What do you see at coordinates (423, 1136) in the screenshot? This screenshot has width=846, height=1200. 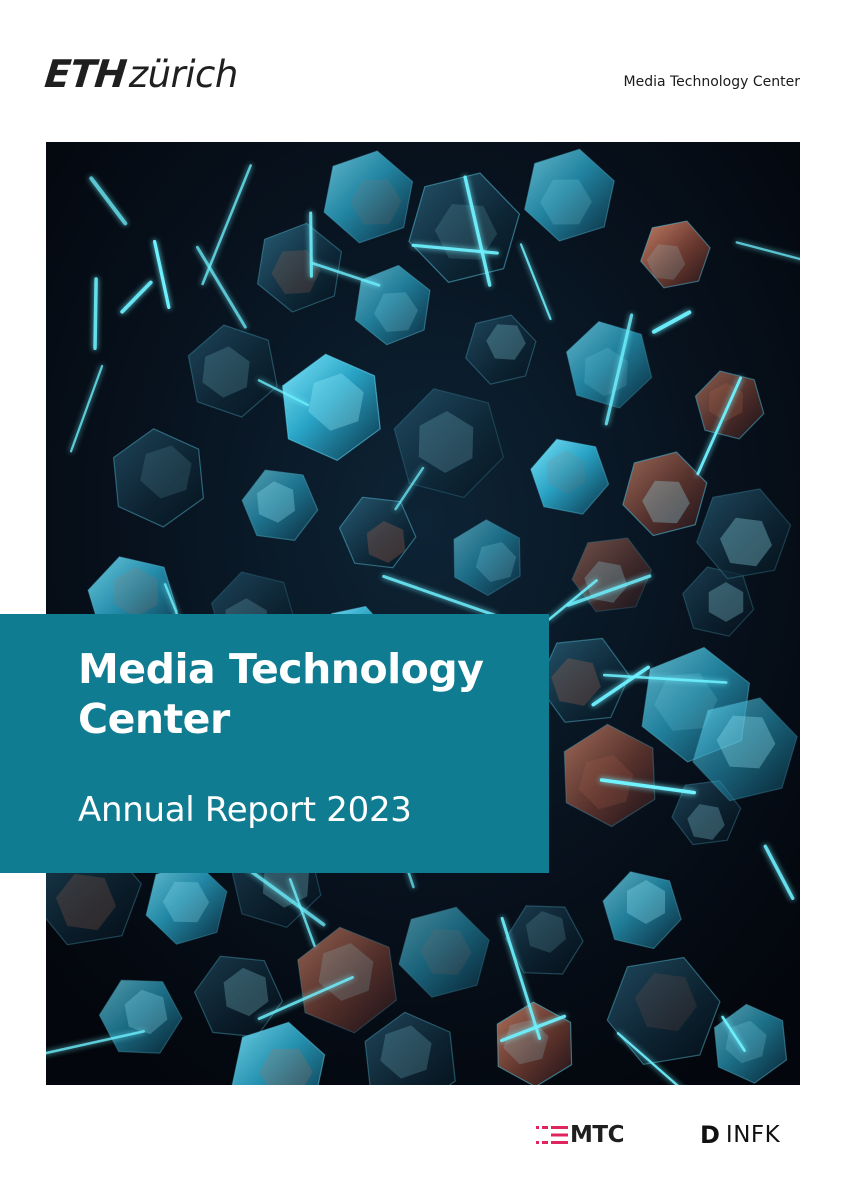 I see `footer-logos: MTC D INFK` at bounding box center [423, 1136].